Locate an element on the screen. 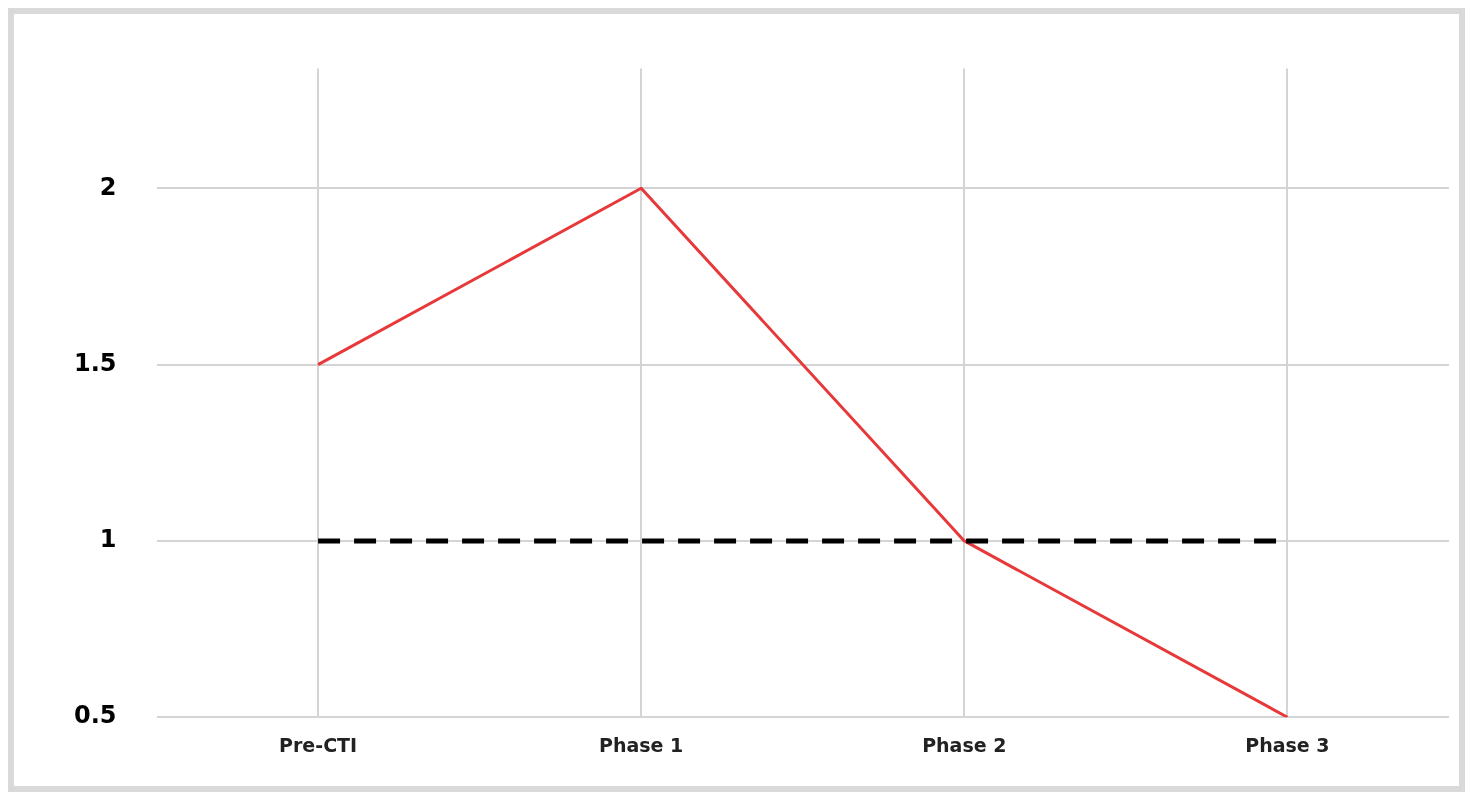  x-tick-label: Pre-CTI is located at coordinates (318, 744).